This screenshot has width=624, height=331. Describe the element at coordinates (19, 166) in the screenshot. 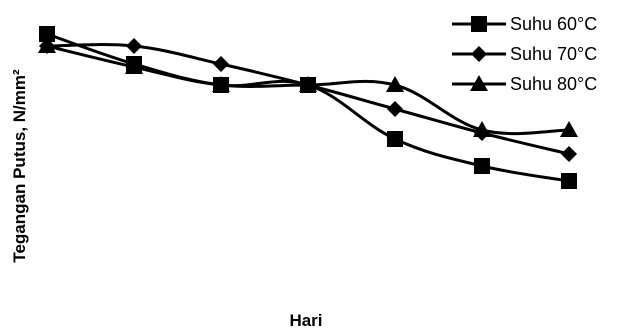

I see `y-axis-title: Tegangan Putus, N/mm²` at that location.